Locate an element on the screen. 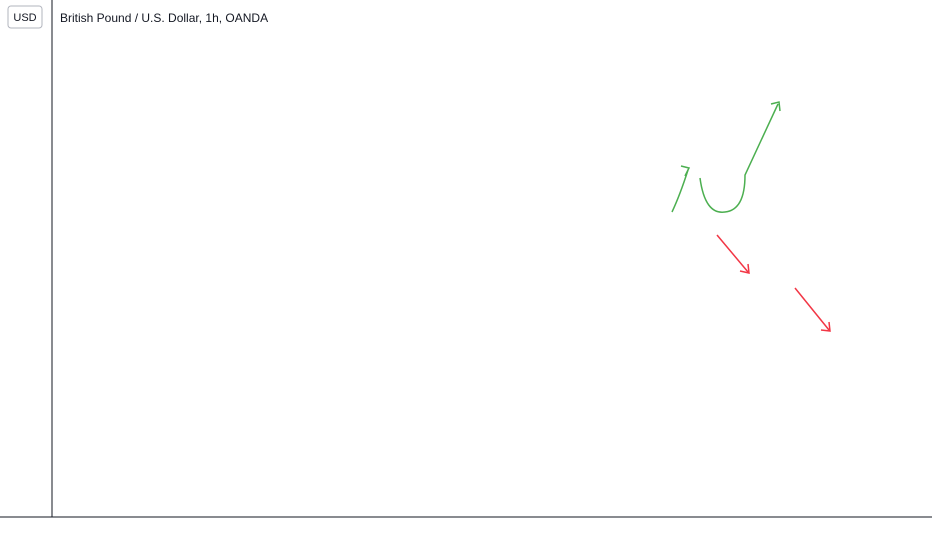  currency: USD is located at coordinates (24, 18).